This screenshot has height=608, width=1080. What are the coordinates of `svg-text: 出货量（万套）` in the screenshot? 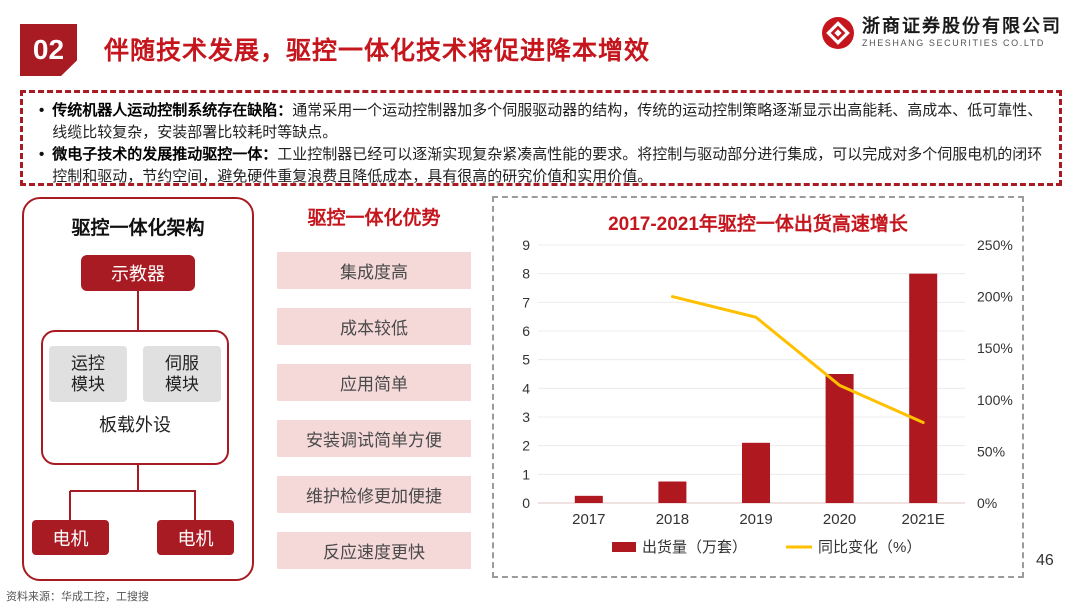 It's located at (694, 547).